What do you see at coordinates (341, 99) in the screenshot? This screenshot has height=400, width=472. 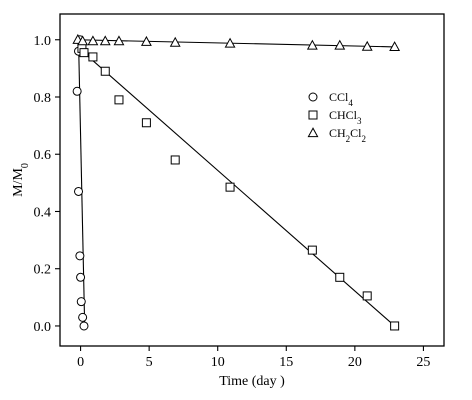 I see `legend-label: CCl4` at bounding box center [341, 99].